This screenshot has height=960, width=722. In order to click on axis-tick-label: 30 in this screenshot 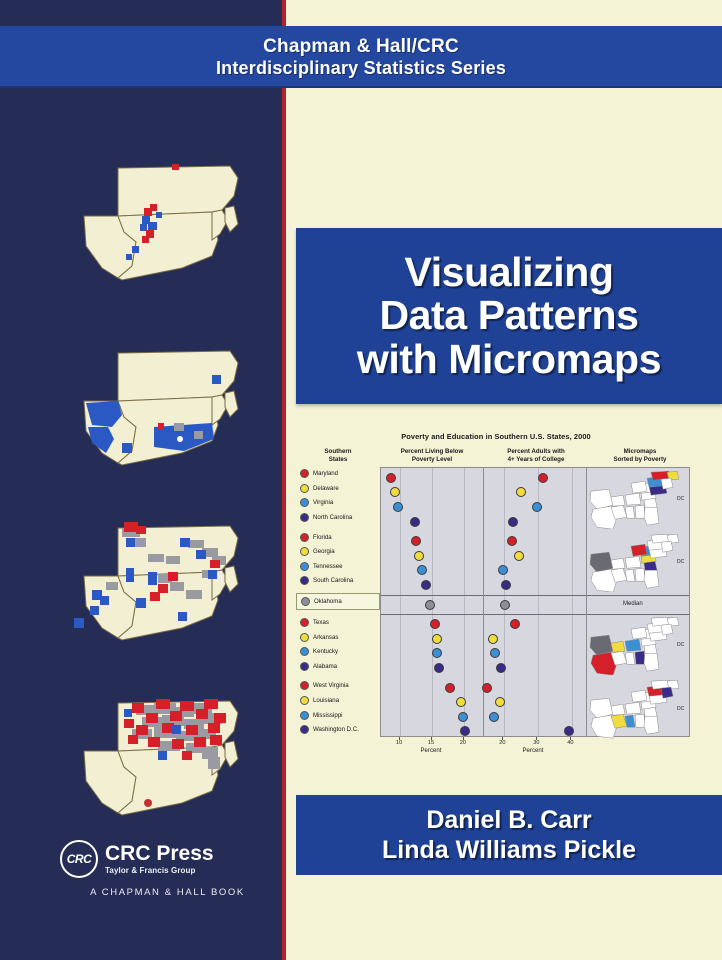, I will do `click(536, 743)`.